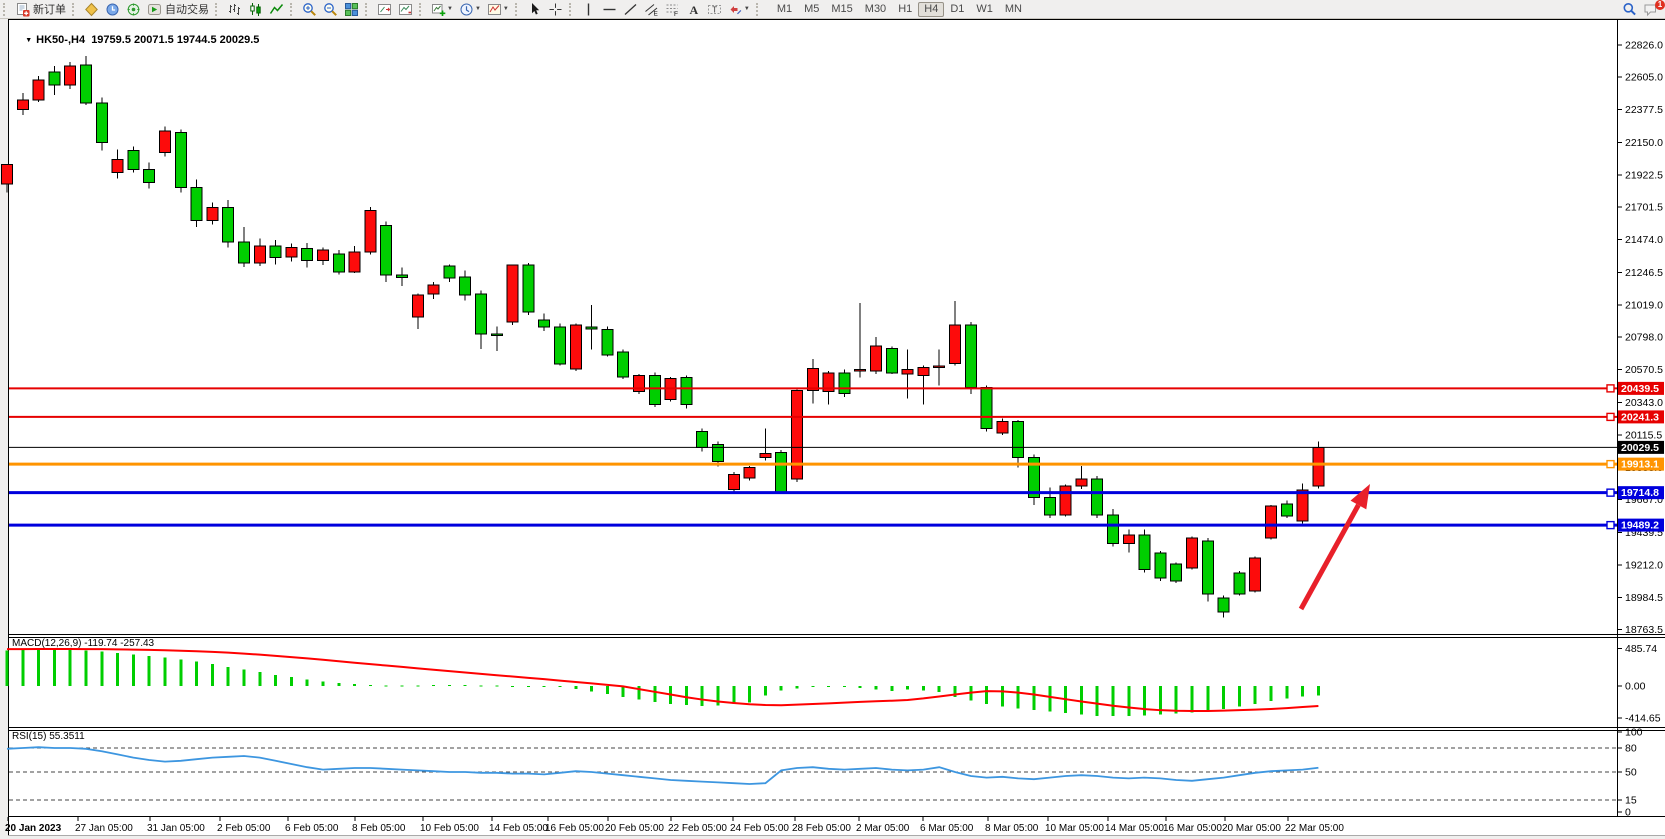 The height and width of the screenshot is (839, 1665). I want to click on timeframe-m5-button: M5, so click(812, 8).